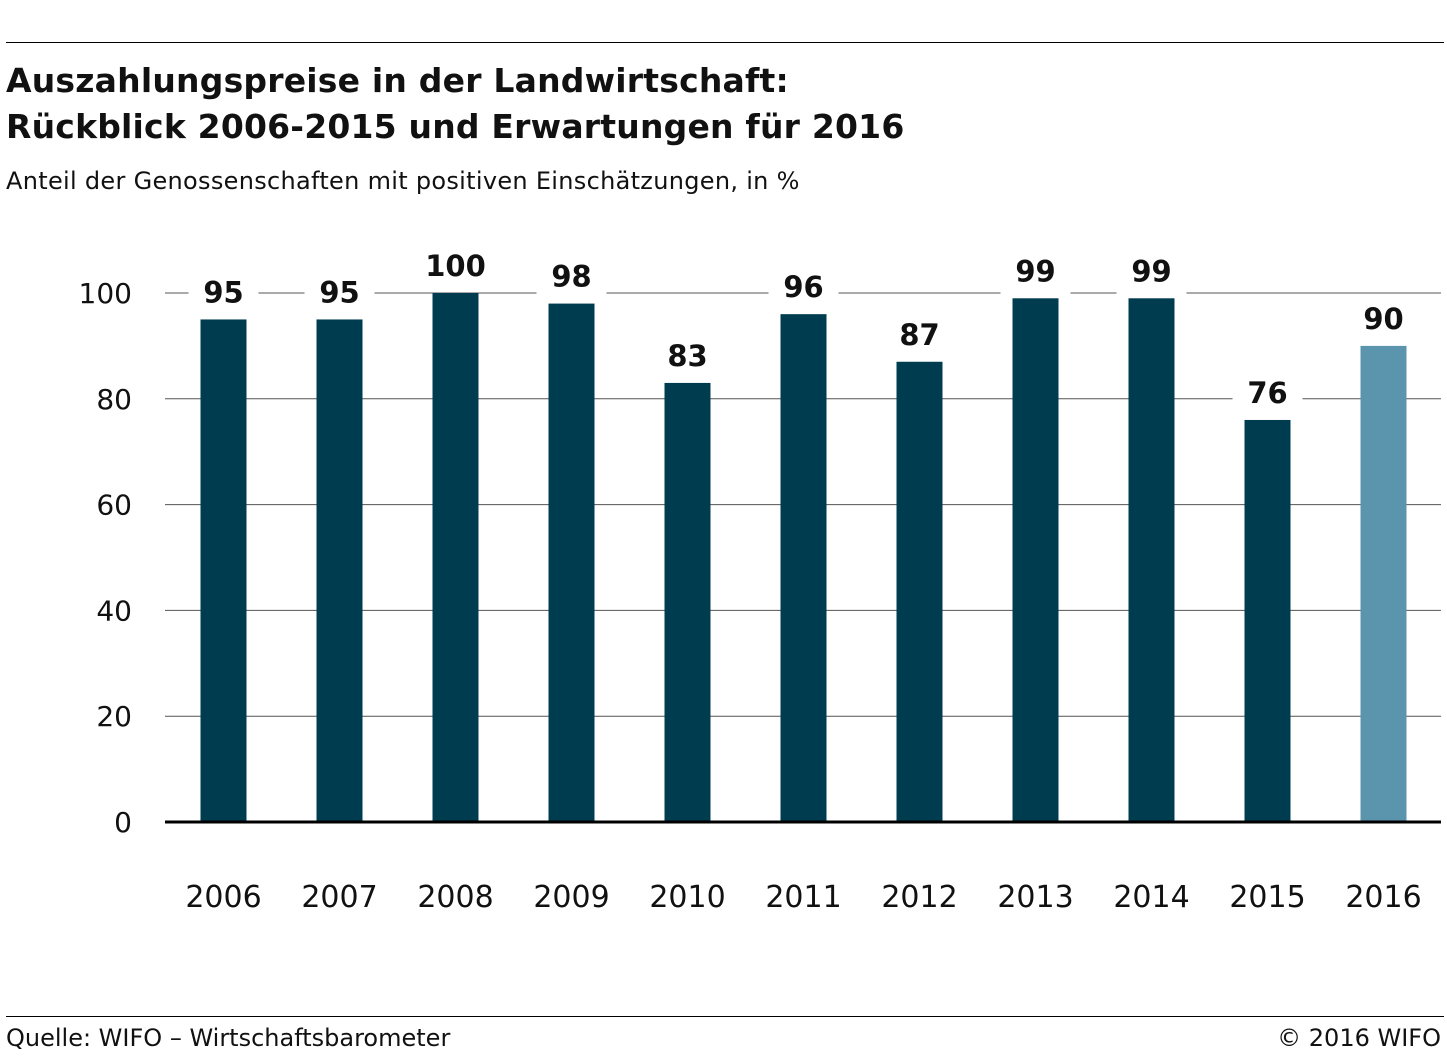 The height and width of the screenshot is (1063, 1447). Describe the element at coordinates (339, 897) in the screenshot. I see `x-tick-label-2007: 2007` at that location.